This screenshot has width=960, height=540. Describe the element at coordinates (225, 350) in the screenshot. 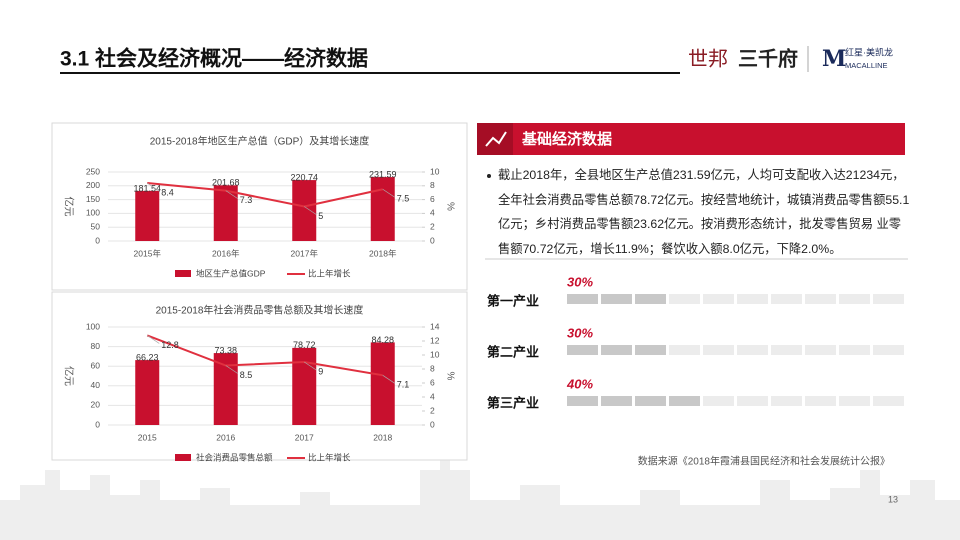

I see `data-label: 73.38` at that location.